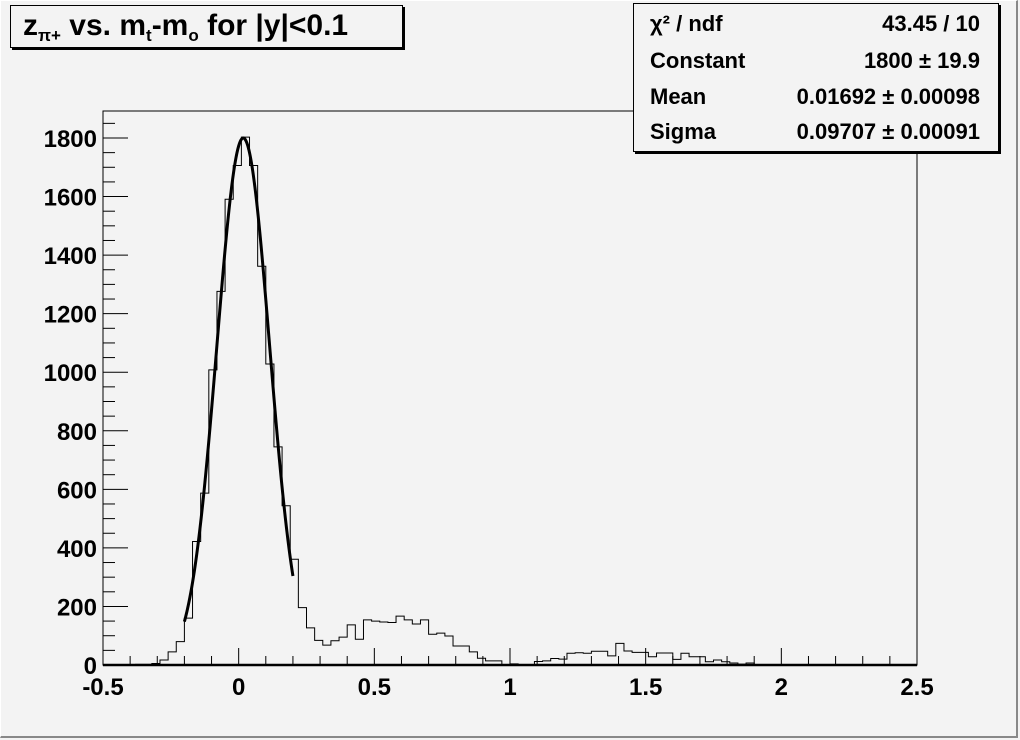 This screenshot has width=1020, height=740. I want to click on stats-value: 0.09707 ± 0.00091, so click(888, 131).